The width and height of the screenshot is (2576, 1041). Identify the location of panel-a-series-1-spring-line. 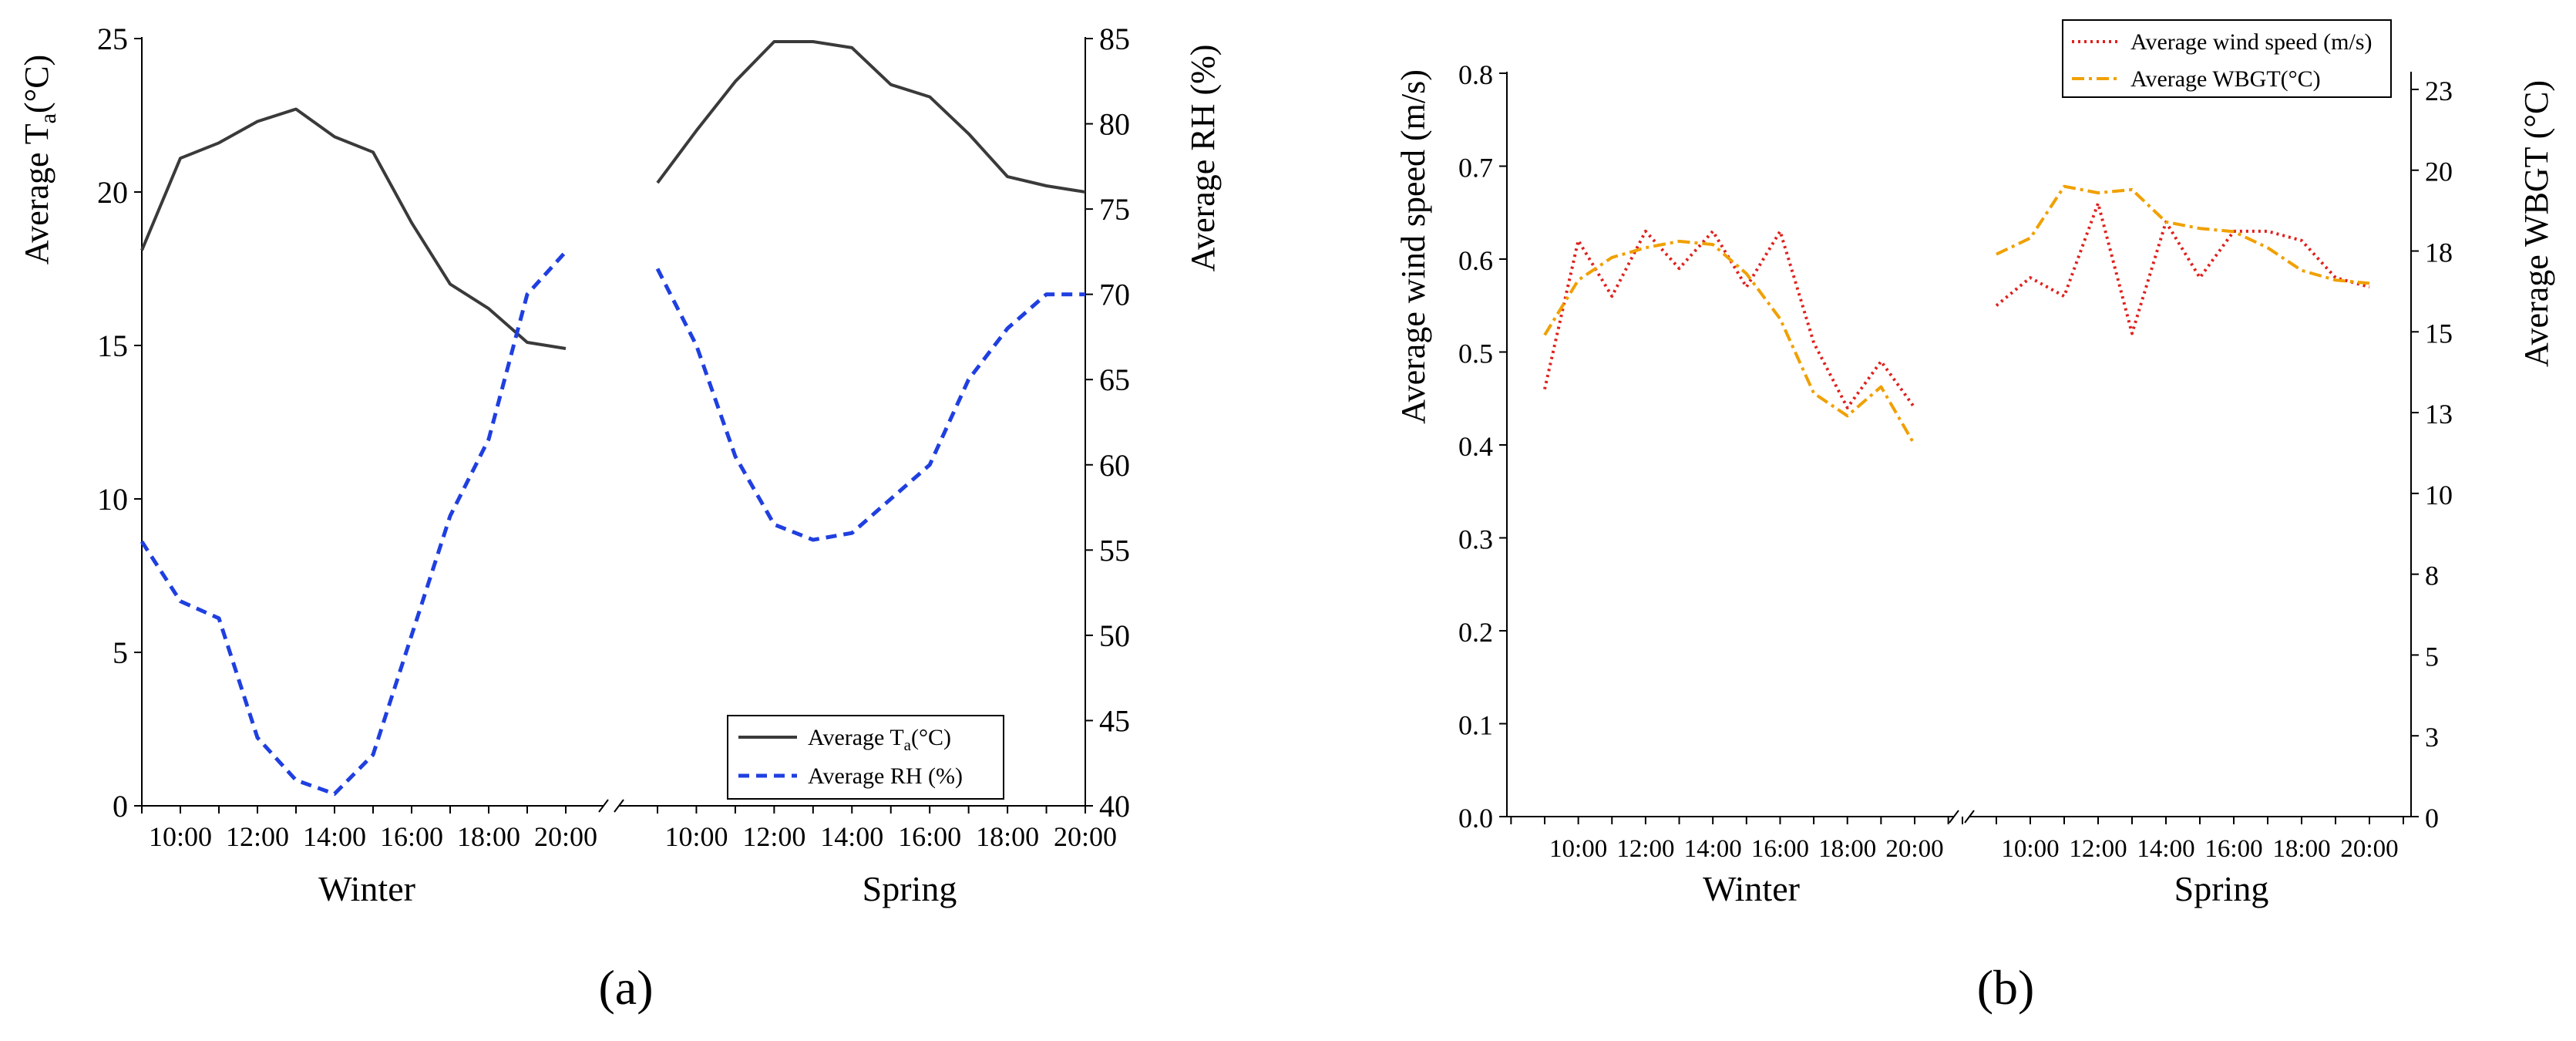
(871, 117).